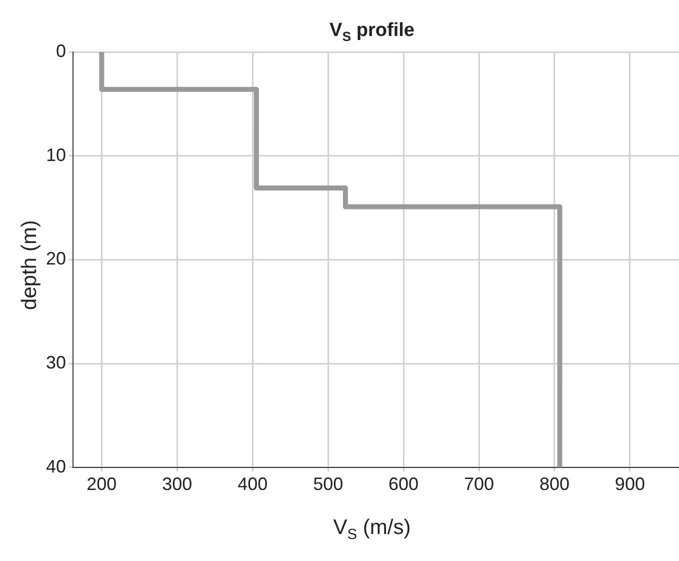  I want to click on x-tick-label: 400, so click(253, 484).